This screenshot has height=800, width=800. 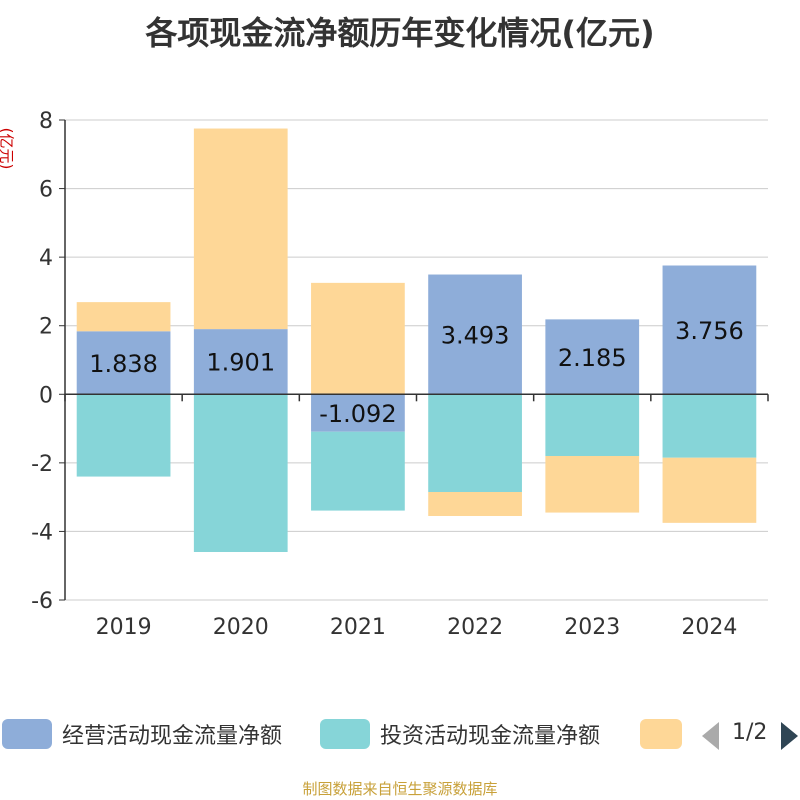 I want to click on legend-swatch-operating, so click(x=27, y=734).